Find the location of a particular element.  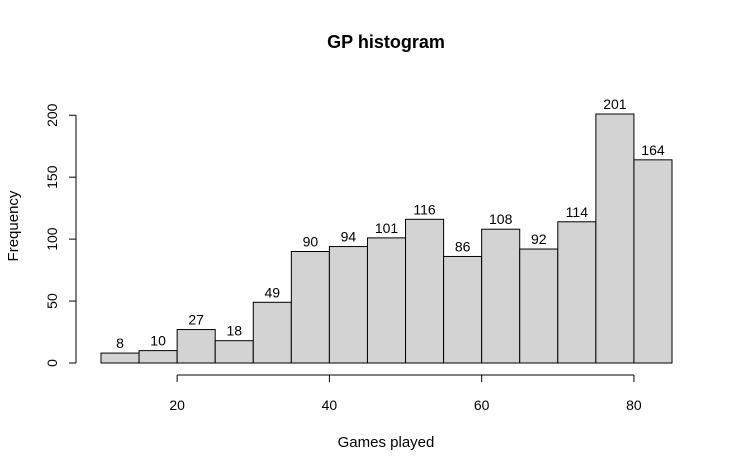

bar-value-label: 27 is located at coordinates (196, 320).